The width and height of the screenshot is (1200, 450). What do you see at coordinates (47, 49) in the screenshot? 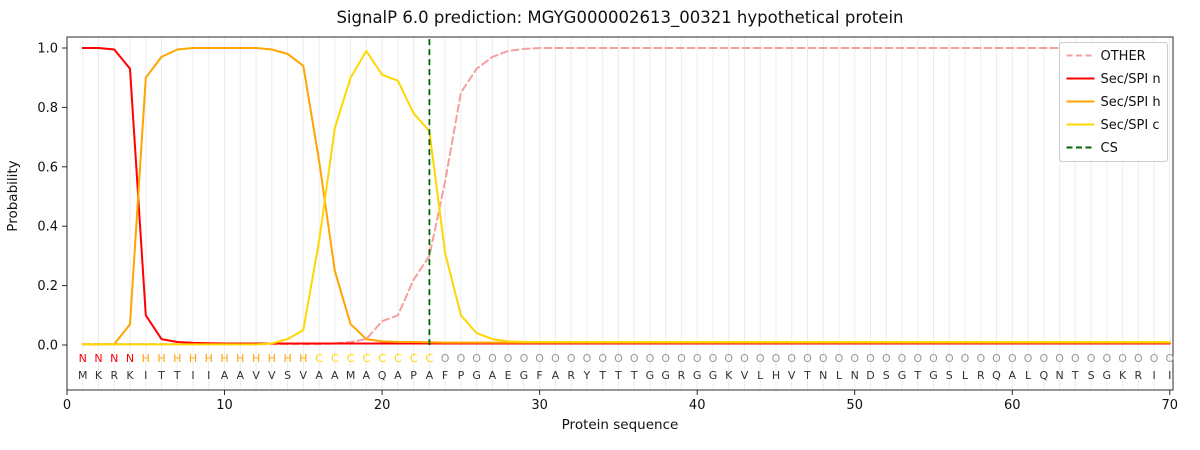
I see `y-tick-label: 1.0` at bounding box center [47, 49].